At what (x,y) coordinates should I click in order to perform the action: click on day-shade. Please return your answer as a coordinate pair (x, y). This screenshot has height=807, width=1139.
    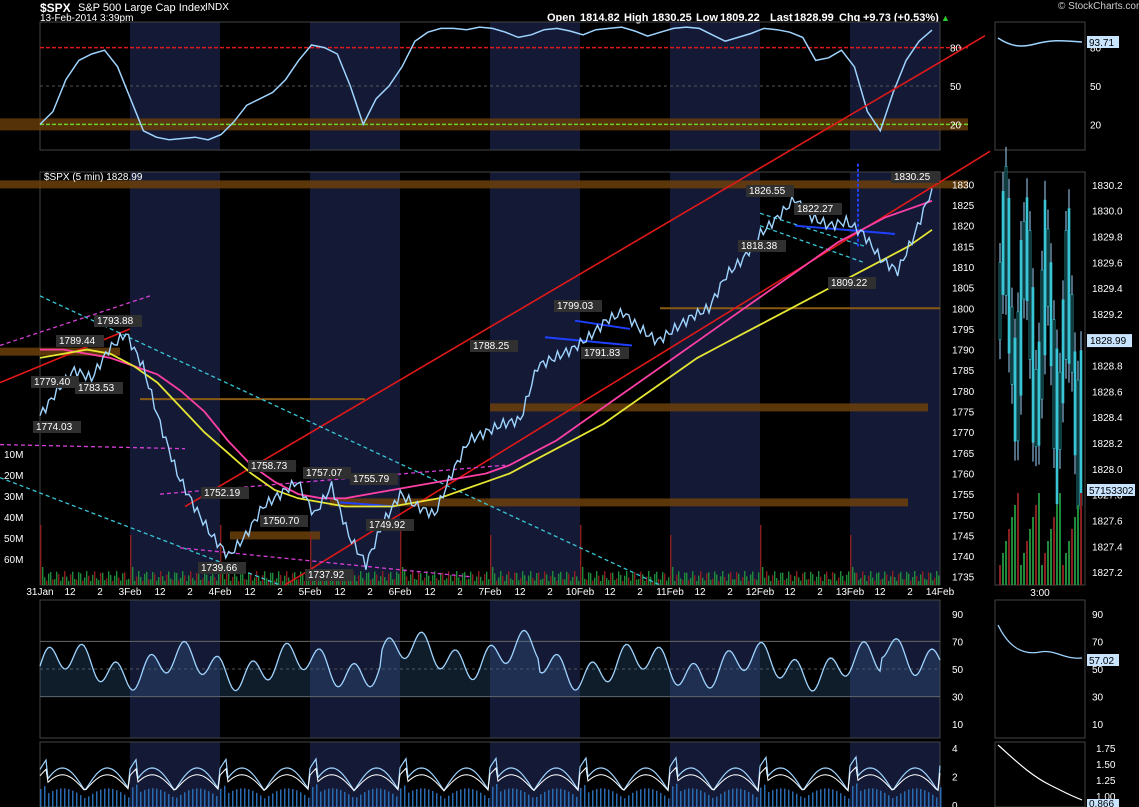
    Looking at the image, I should click on (175, 774).